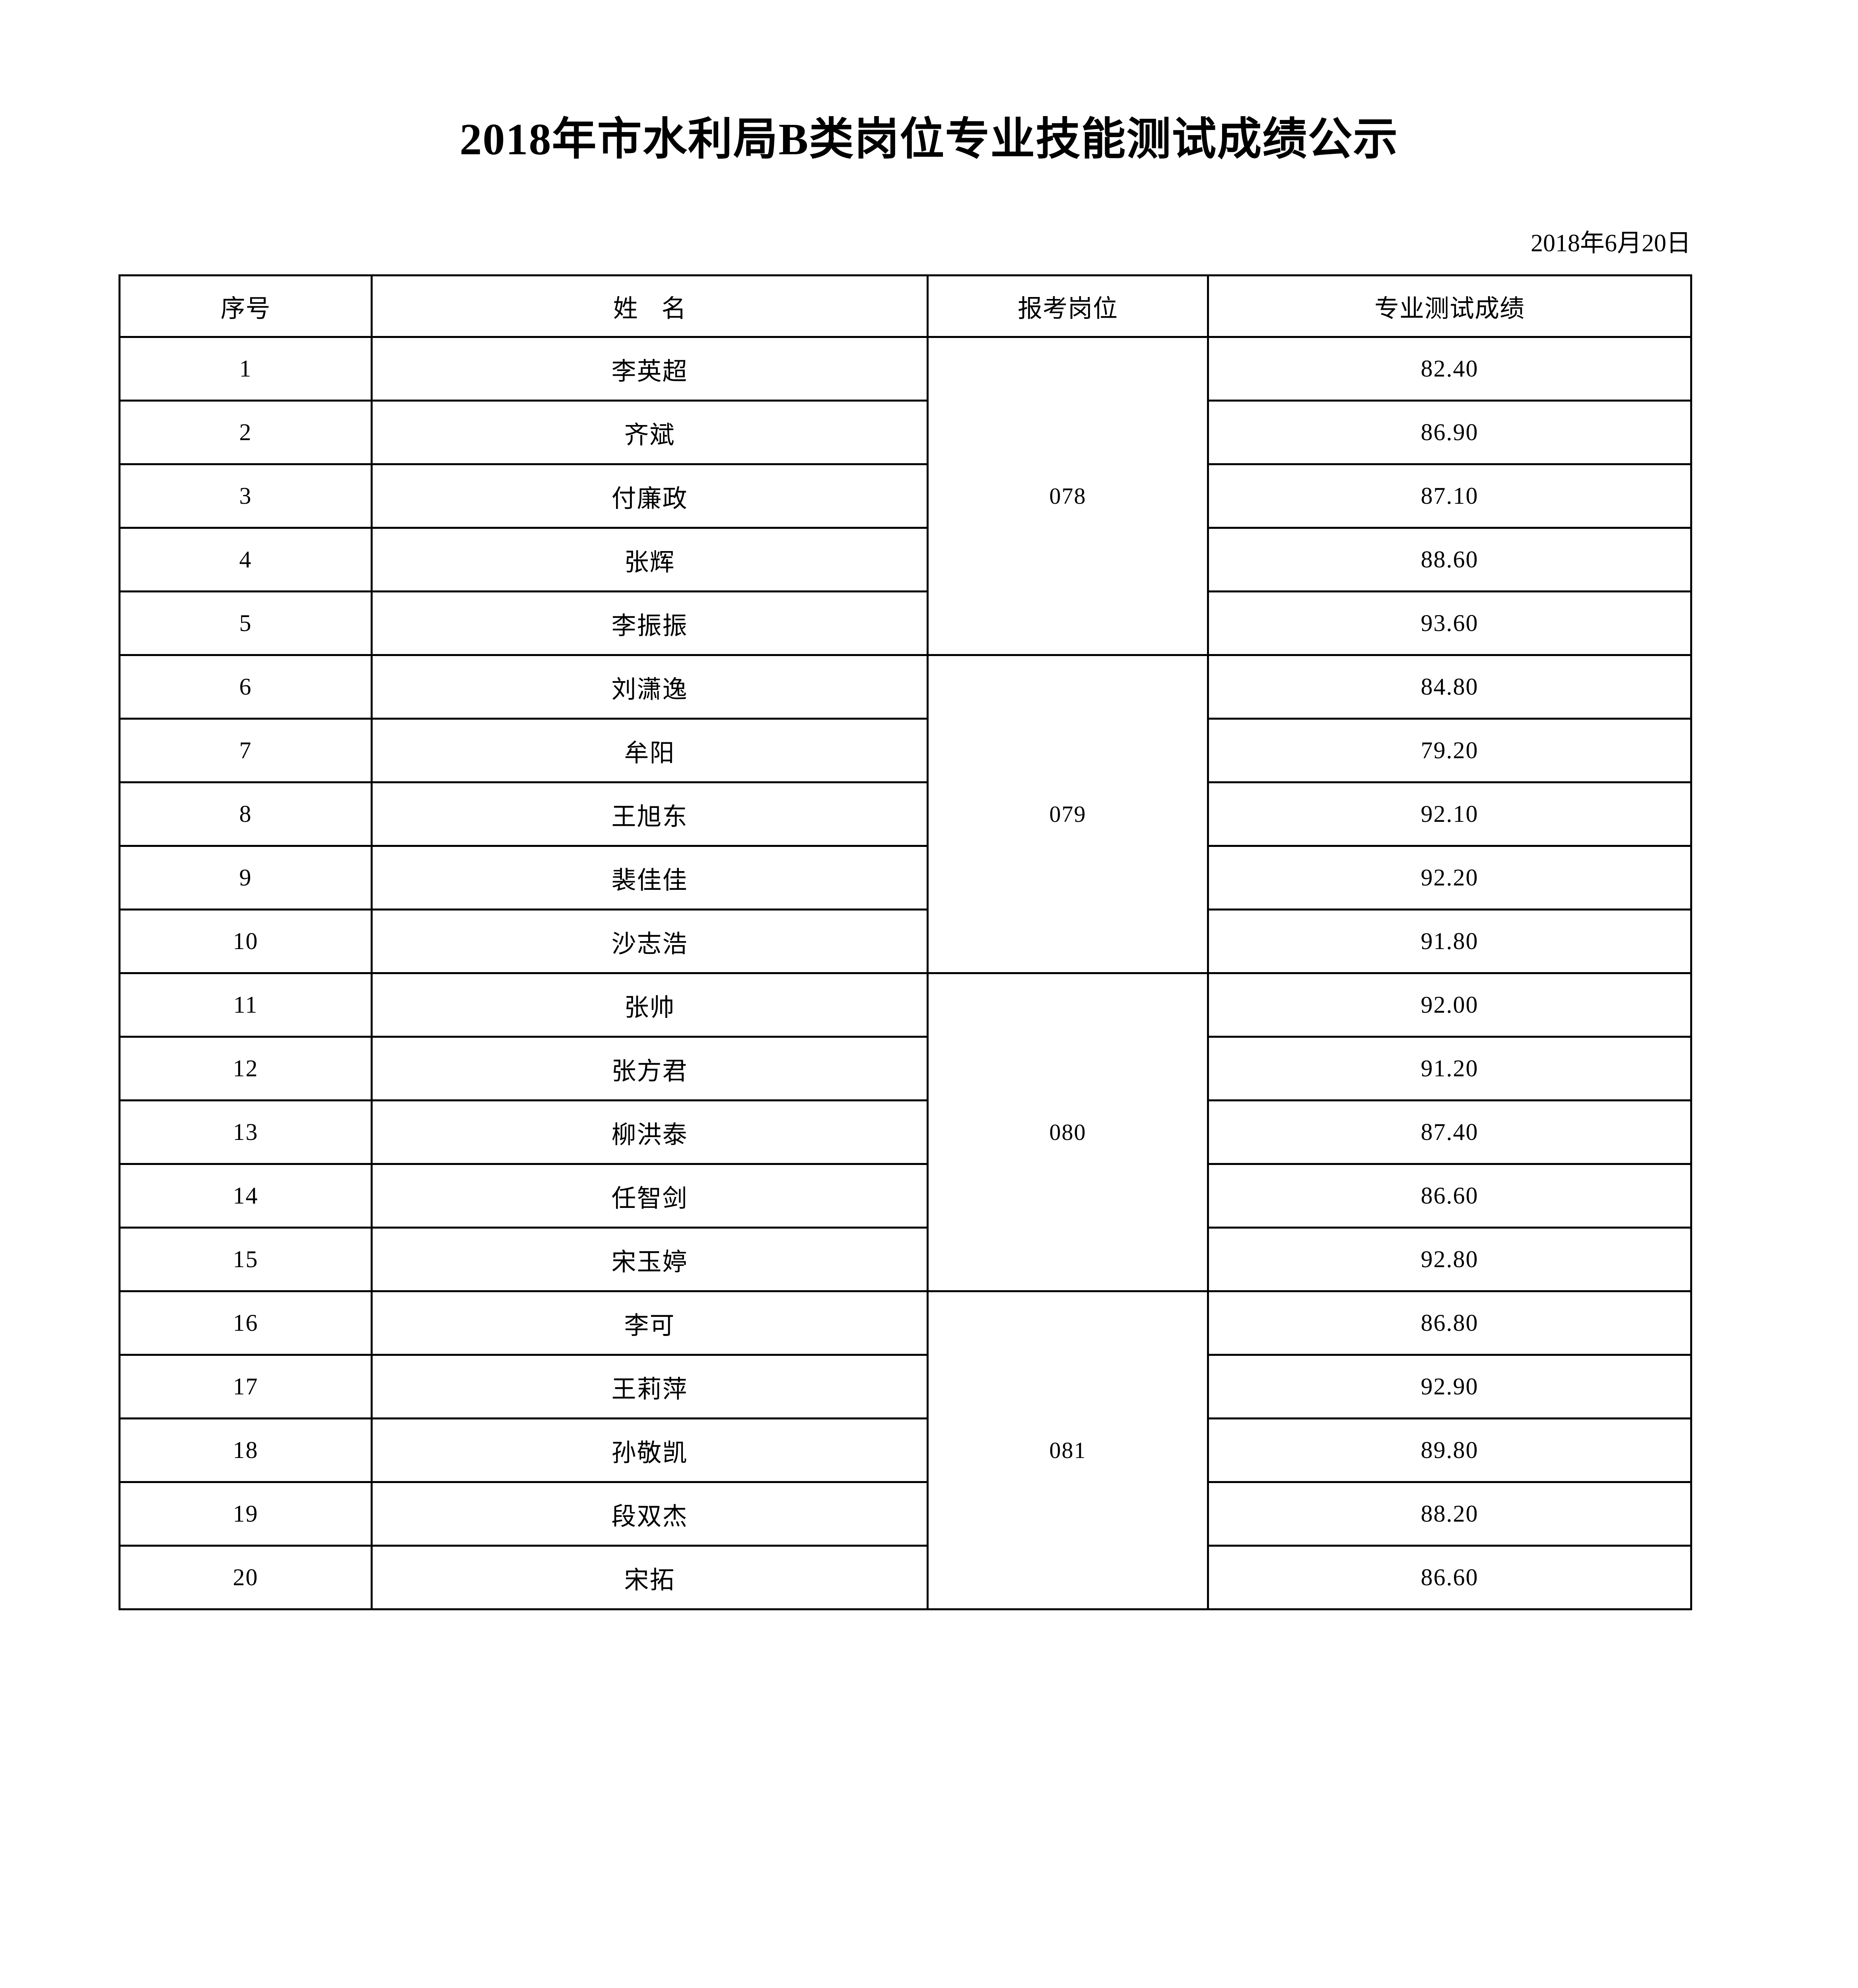  I want to click on table-row: 14 任智剑 86.60, so click(906, 1196).